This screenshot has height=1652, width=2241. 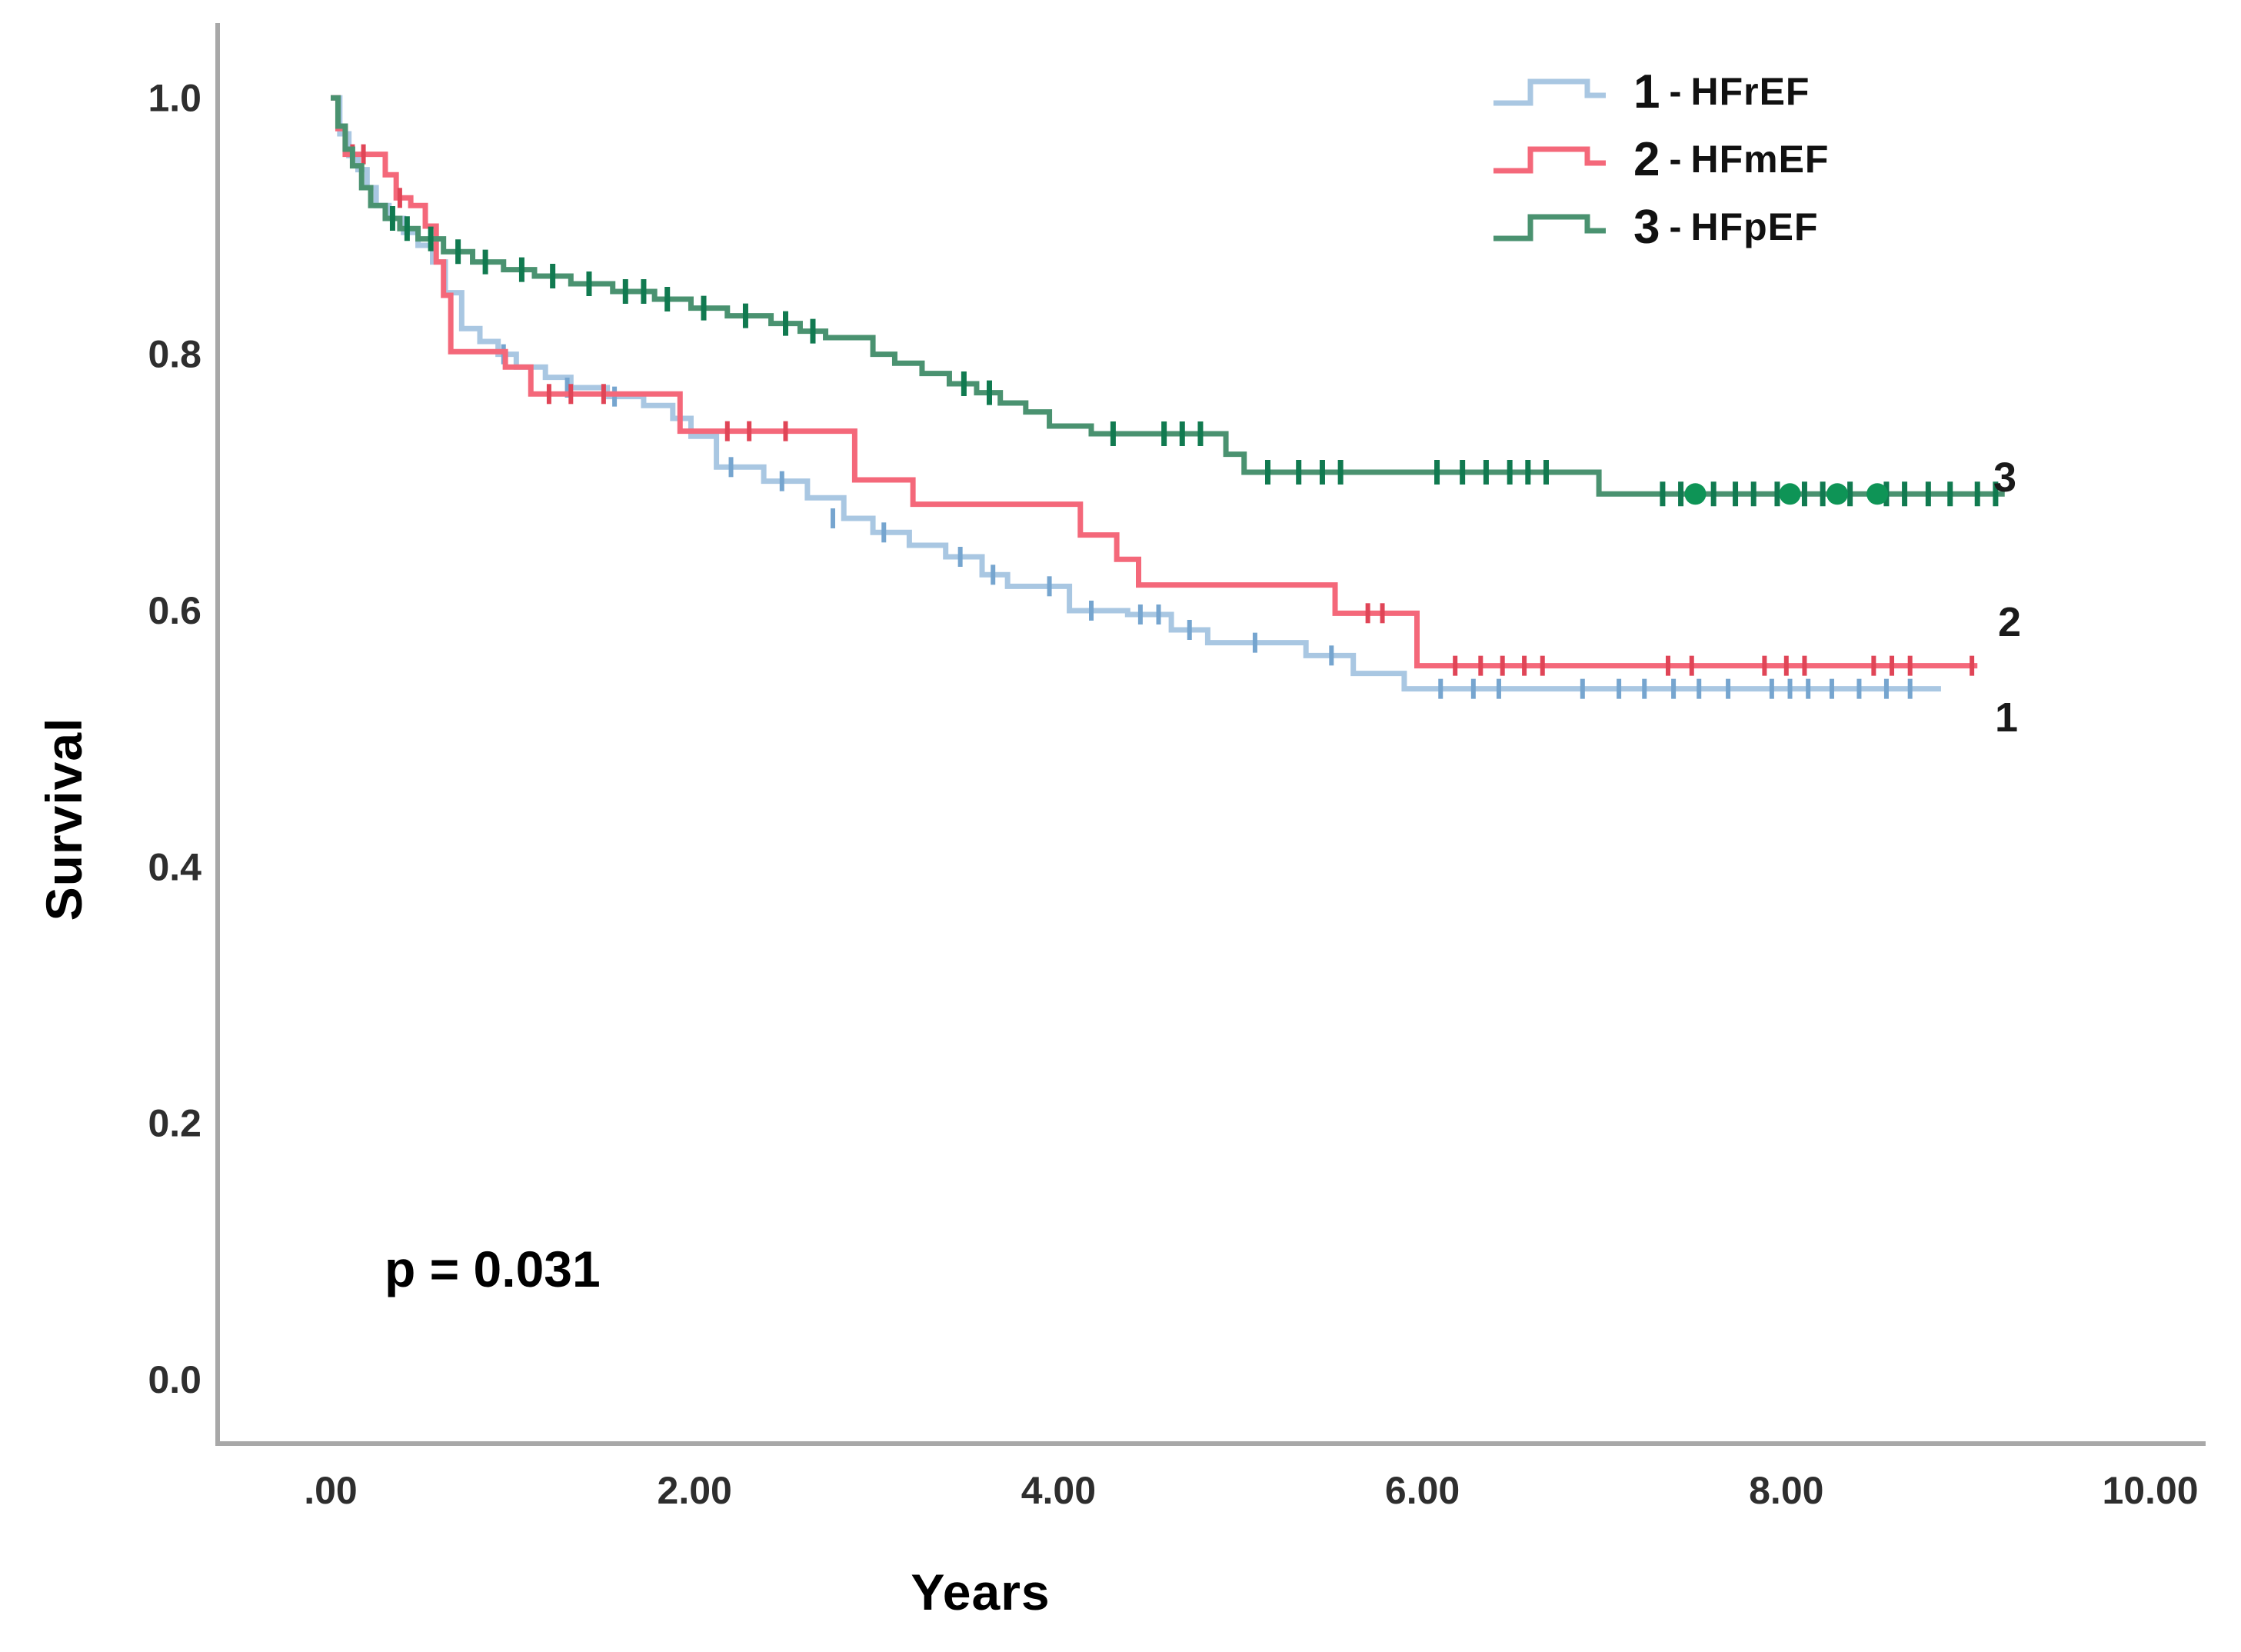 I want to click on x-axis-title: Years, so click(x=981, y=1592).